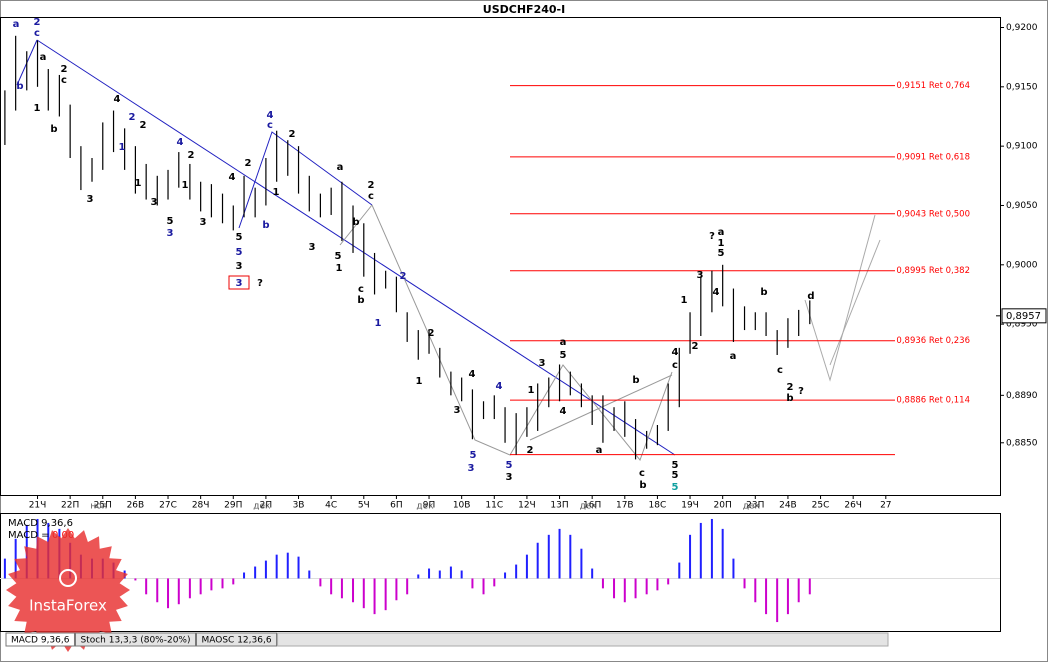 Image resolution: width=1048 pixels, height=662 pixels. Describe the element at coordinates (821, 506) in the screenshot. I see `x-tick-label: 25С` at that location.